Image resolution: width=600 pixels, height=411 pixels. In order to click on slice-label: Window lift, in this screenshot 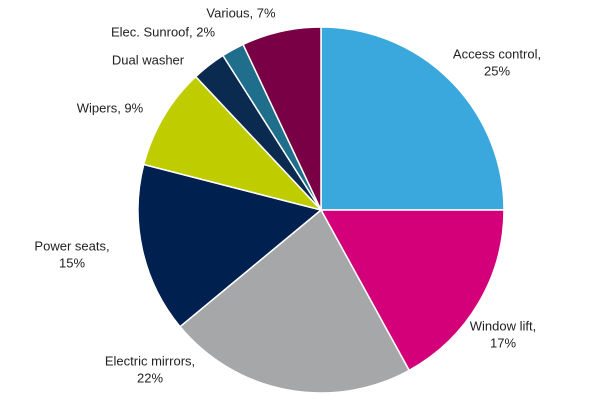, I will do `click(503, 325)`.